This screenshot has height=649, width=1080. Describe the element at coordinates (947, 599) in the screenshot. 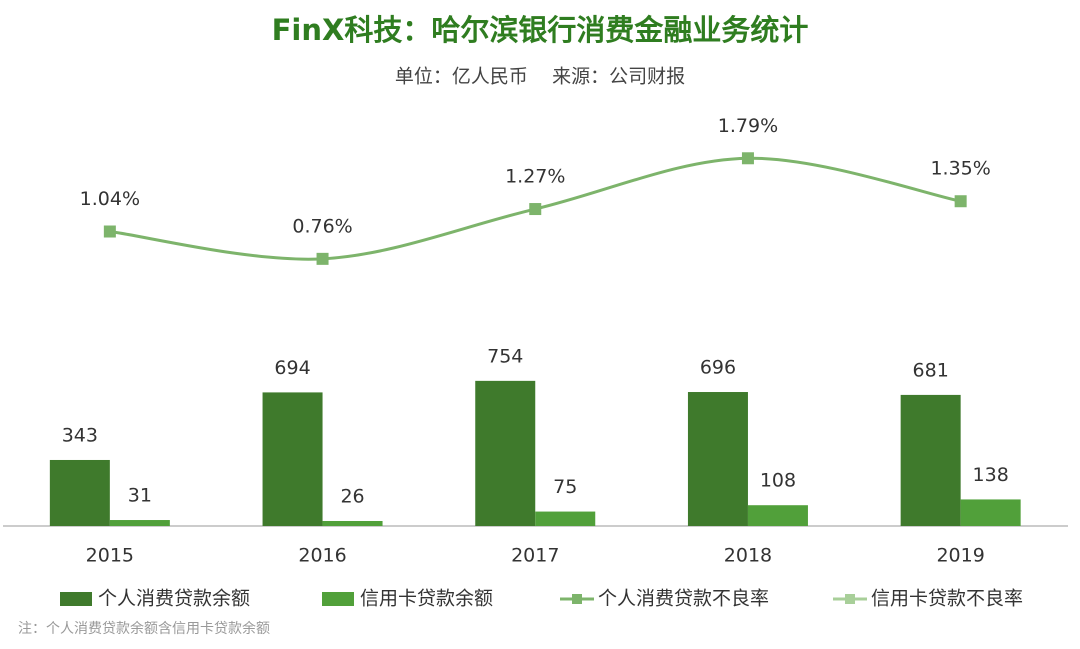

I see `legend-label: 信用卡贷款不良率` at that location.